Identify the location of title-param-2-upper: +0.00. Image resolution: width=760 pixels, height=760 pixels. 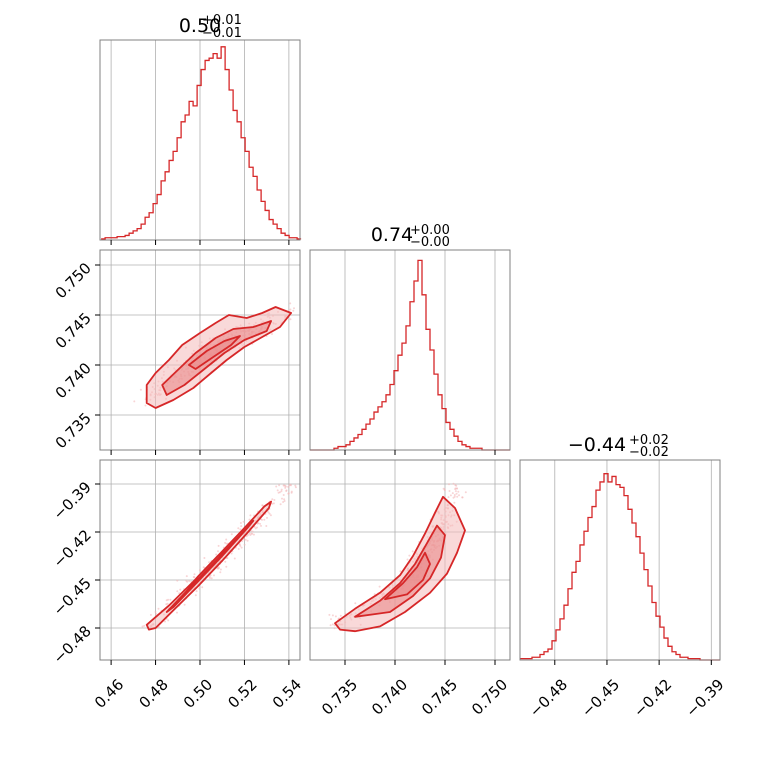
(430, 230).